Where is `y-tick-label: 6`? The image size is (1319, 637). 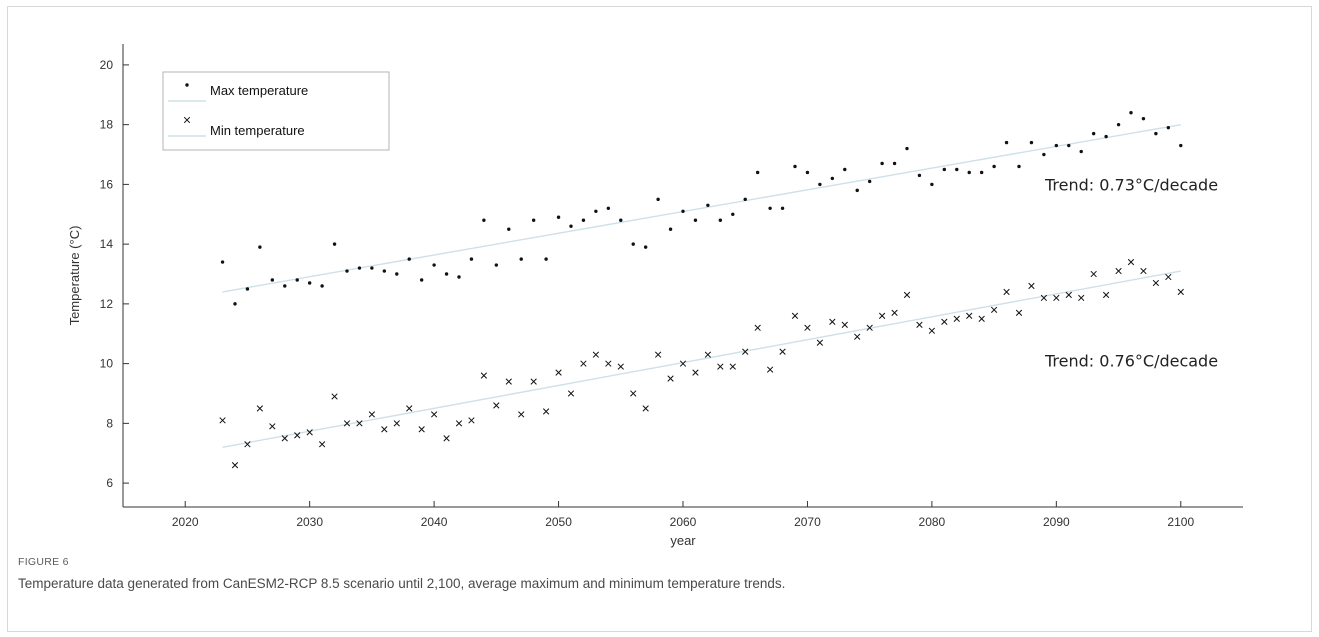 y-tick-label: 6 is located at coordinates (109, 483).